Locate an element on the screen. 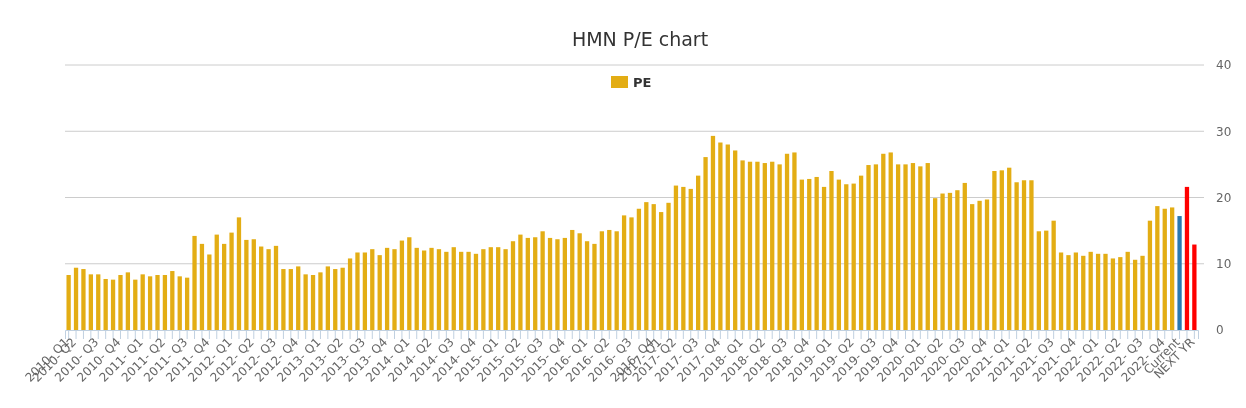 This screenshot has height=408, width=1246. y-tick-label: 10 is located at coordinates (1224, 264).